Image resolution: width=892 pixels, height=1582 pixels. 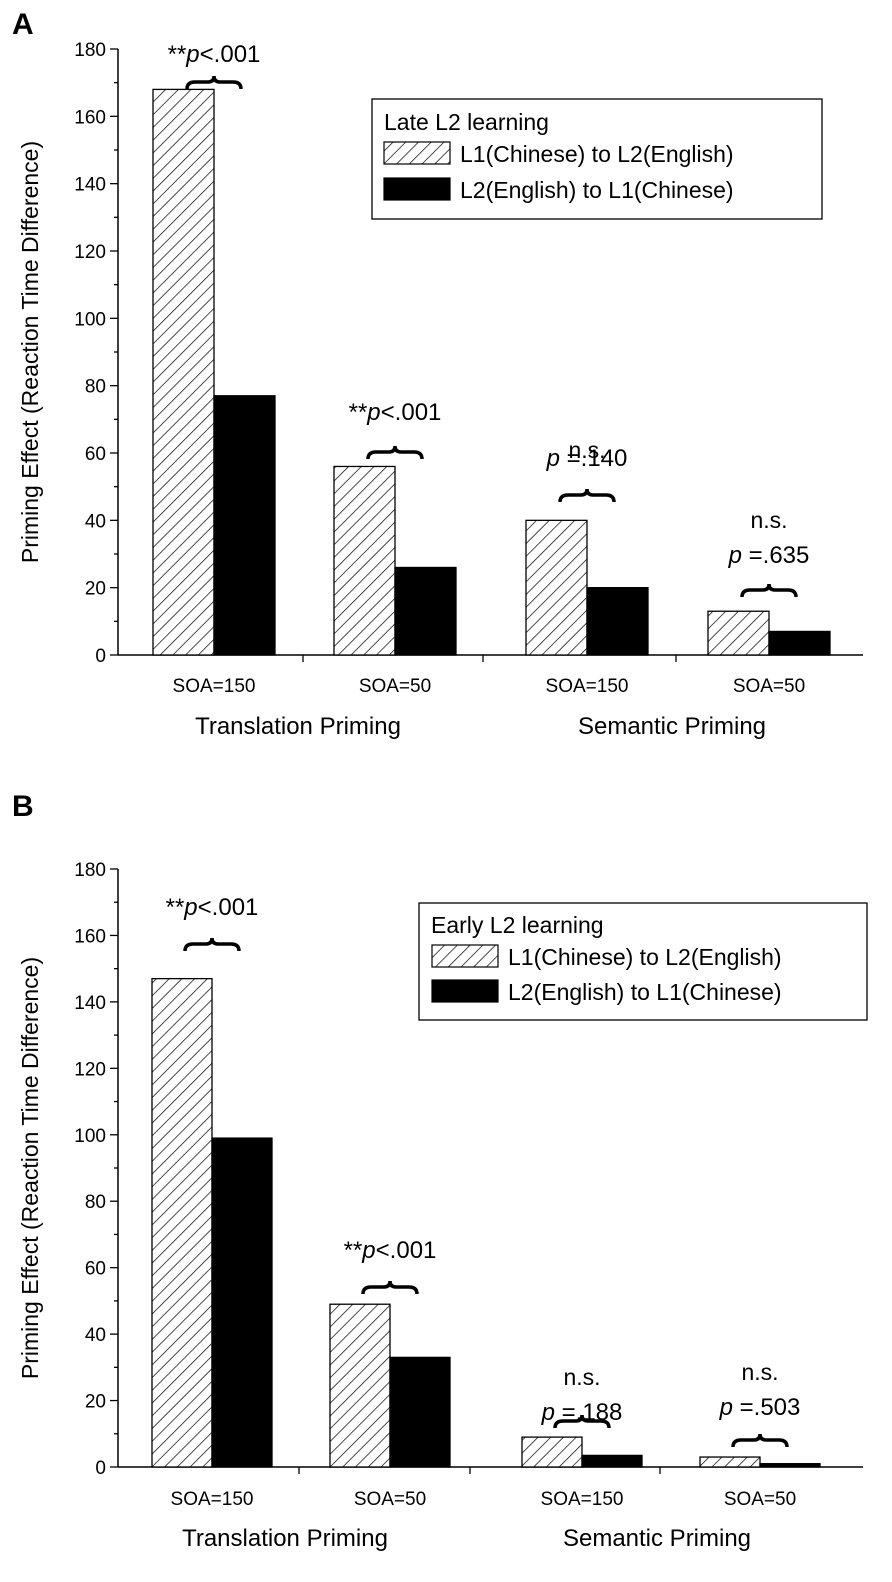 What do you see at coordinates (95, 1202) in the screenshot?
I see `chart-b-y-tick-label: 80` at bounding box center [95, 1202].